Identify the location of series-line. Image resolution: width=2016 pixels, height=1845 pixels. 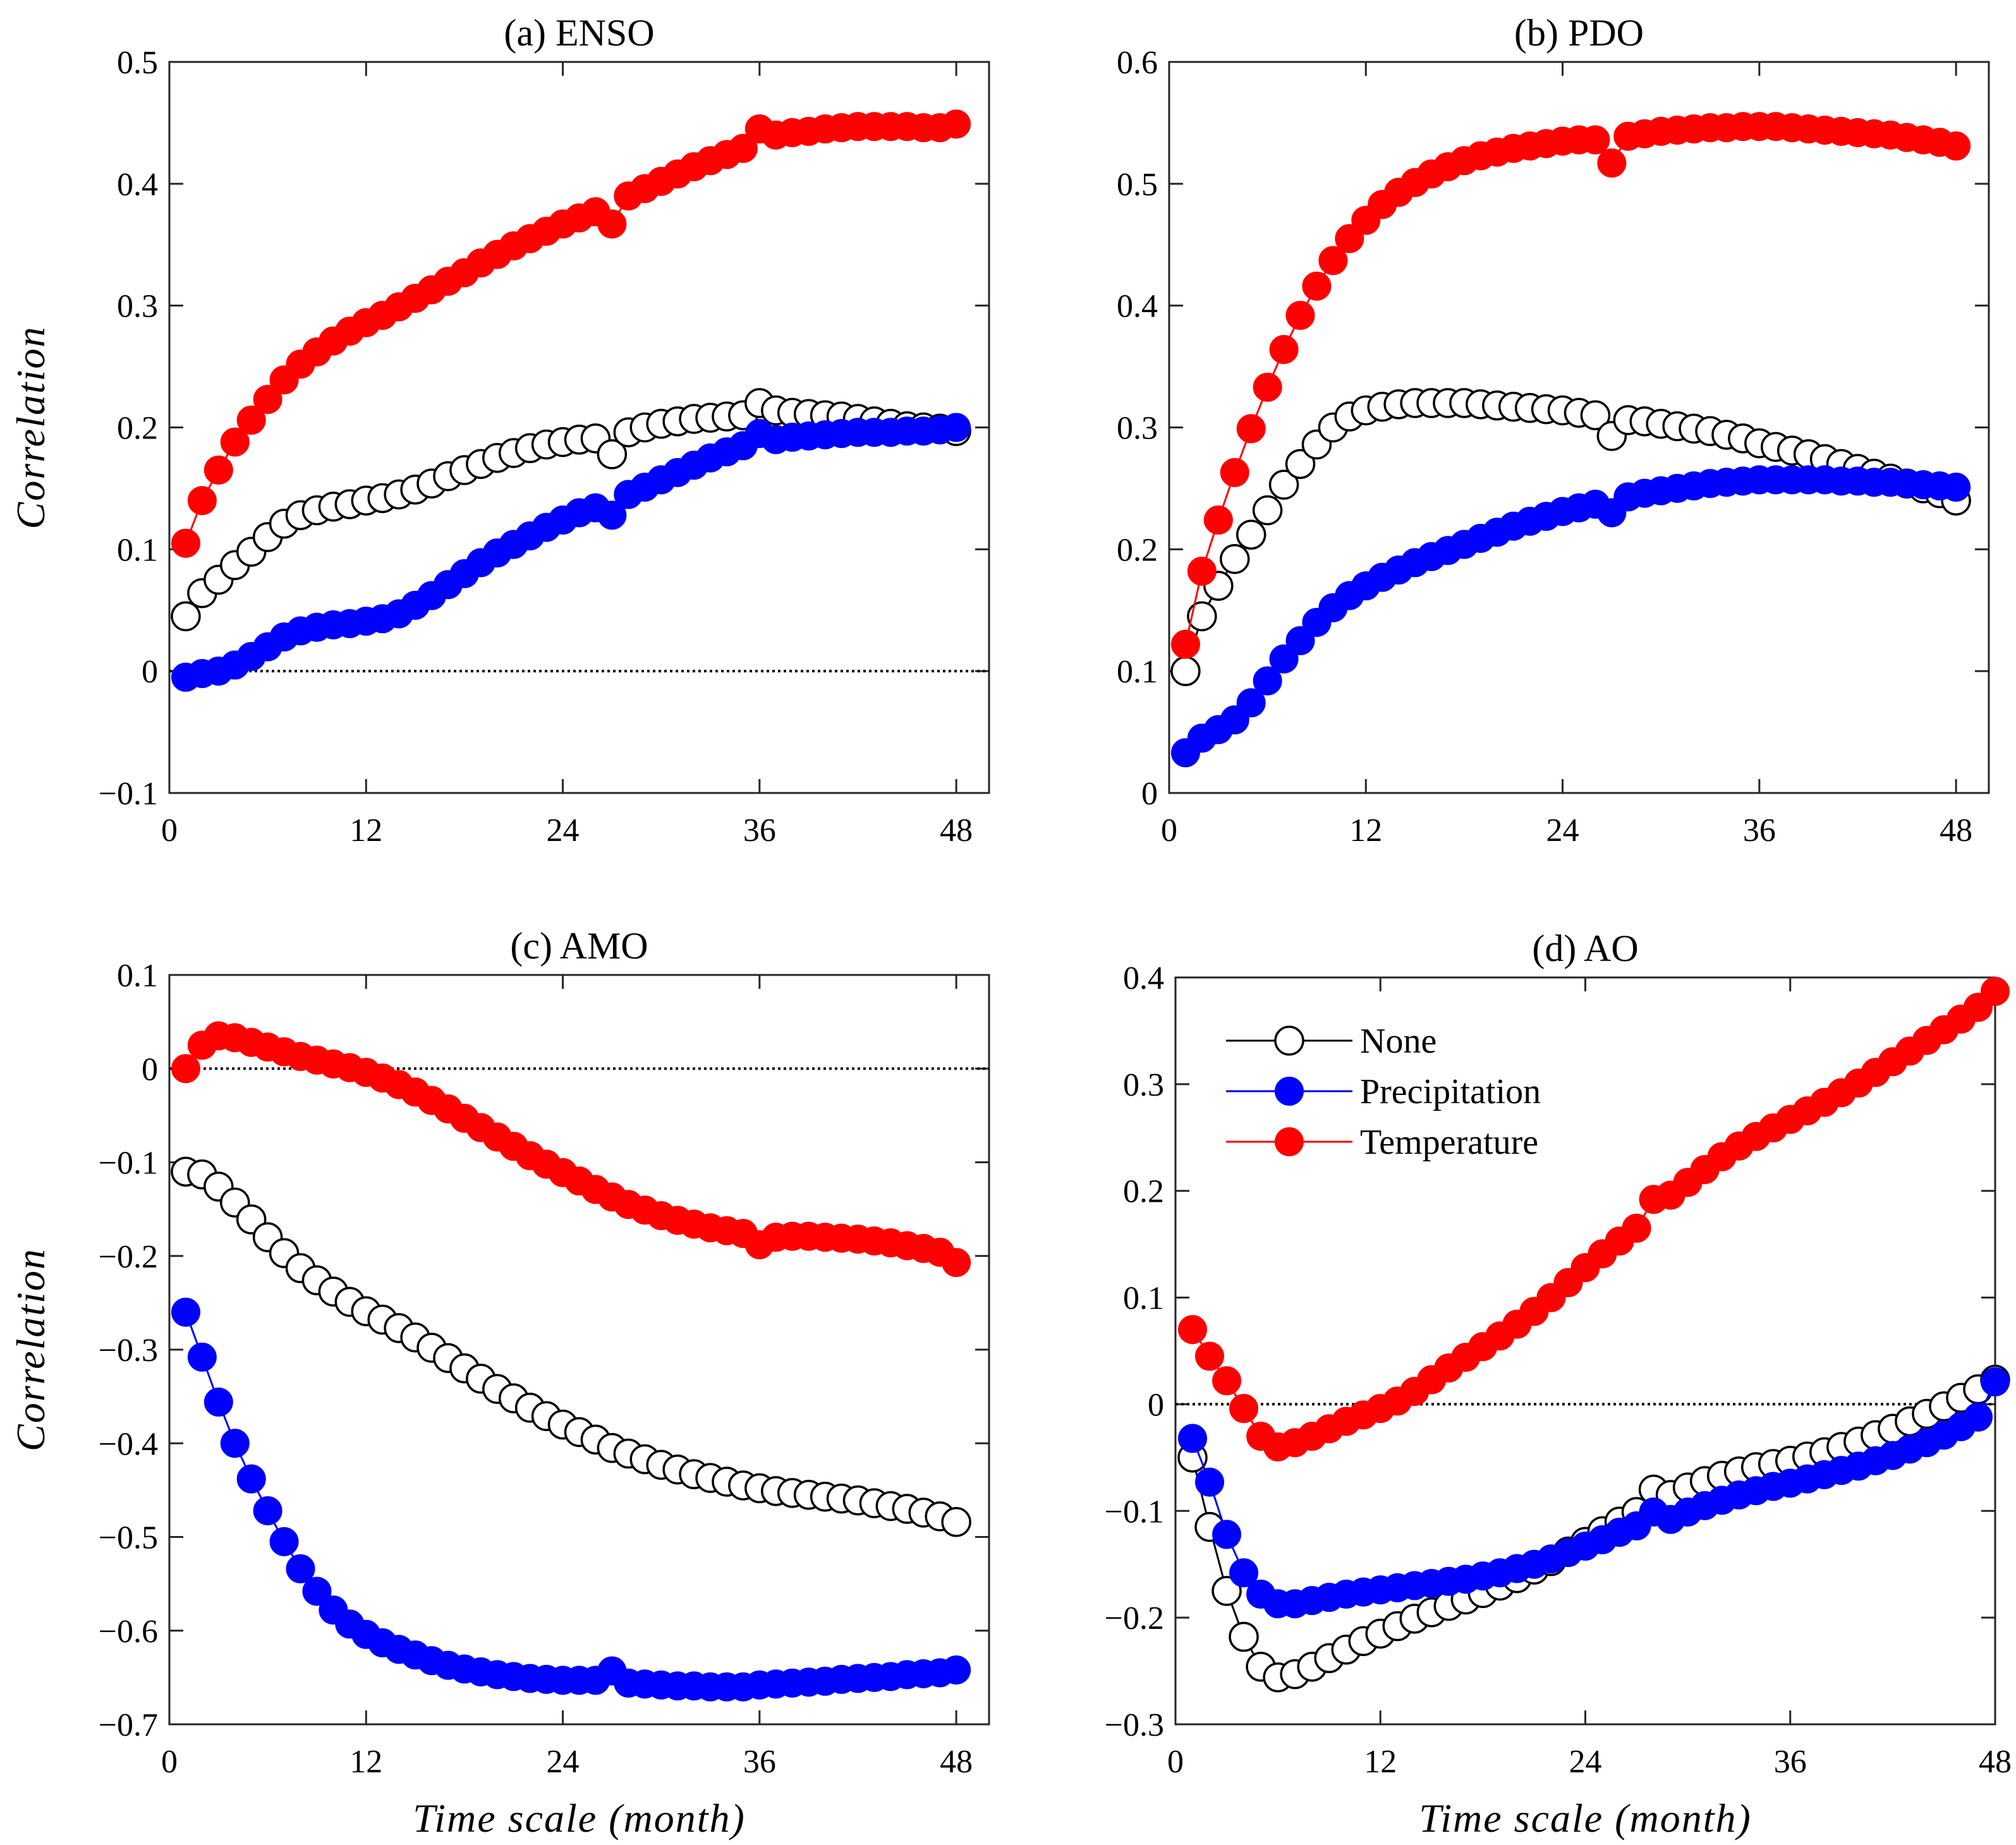
(1593, 1493).